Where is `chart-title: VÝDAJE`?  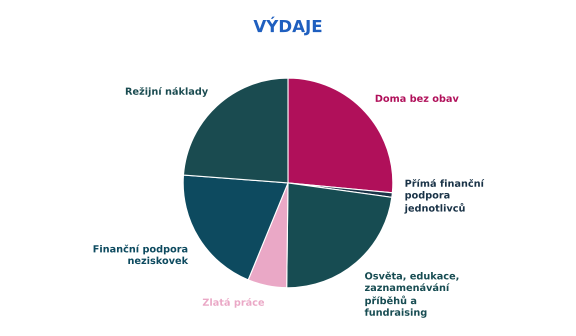 chart-title: VÝDAJE is located at coordinates (287, 26).